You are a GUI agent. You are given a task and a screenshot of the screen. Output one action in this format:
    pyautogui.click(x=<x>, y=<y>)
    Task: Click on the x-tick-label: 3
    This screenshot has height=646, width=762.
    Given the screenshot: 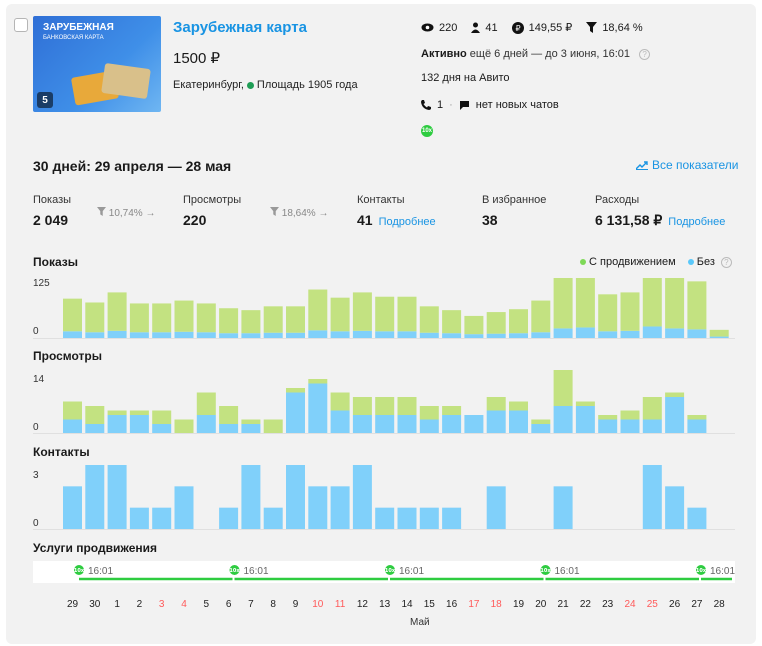 What is the action you would take?
    pyautogui.click(x=162, y=604)
    